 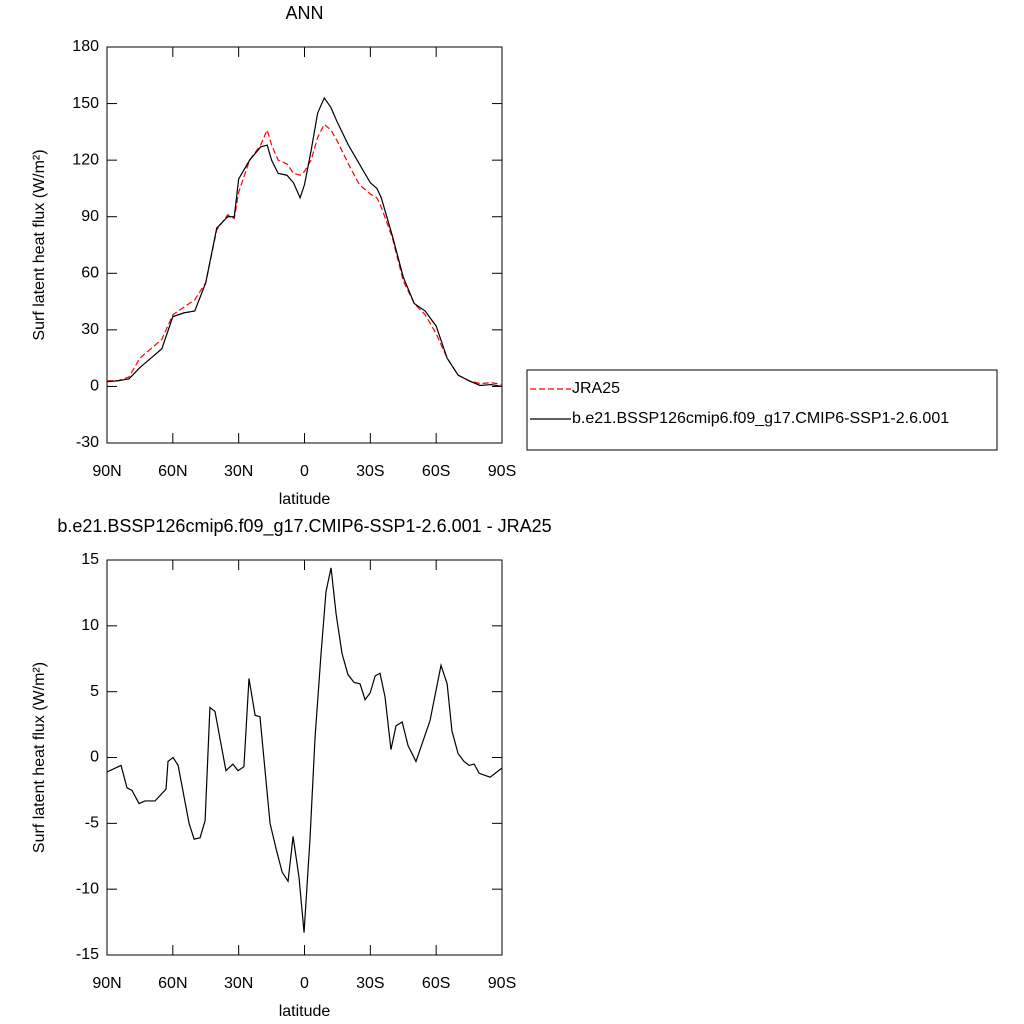 What do you see at coordinates (85, 159) in the screenshot?
I see `y-tick-label: 120` at bounding box center [85, 159].